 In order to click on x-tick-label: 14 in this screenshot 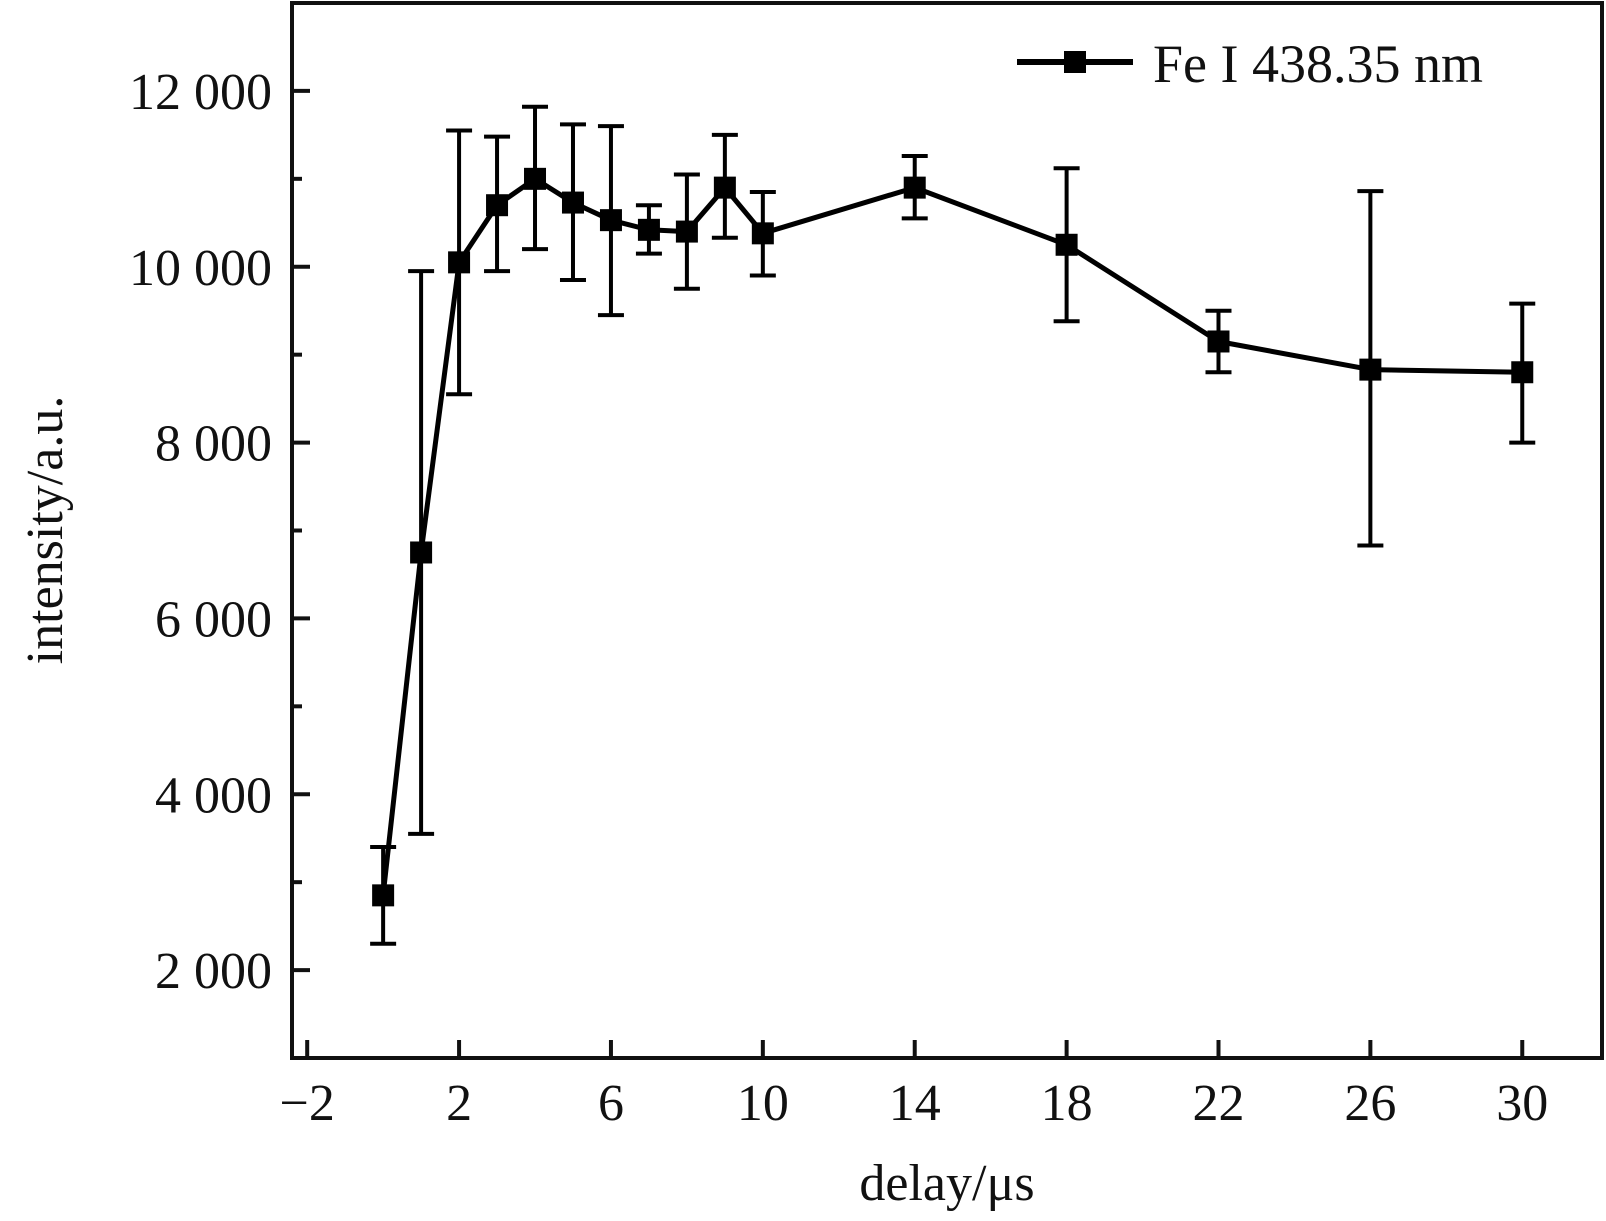, I will do `click(915, 1103)`.